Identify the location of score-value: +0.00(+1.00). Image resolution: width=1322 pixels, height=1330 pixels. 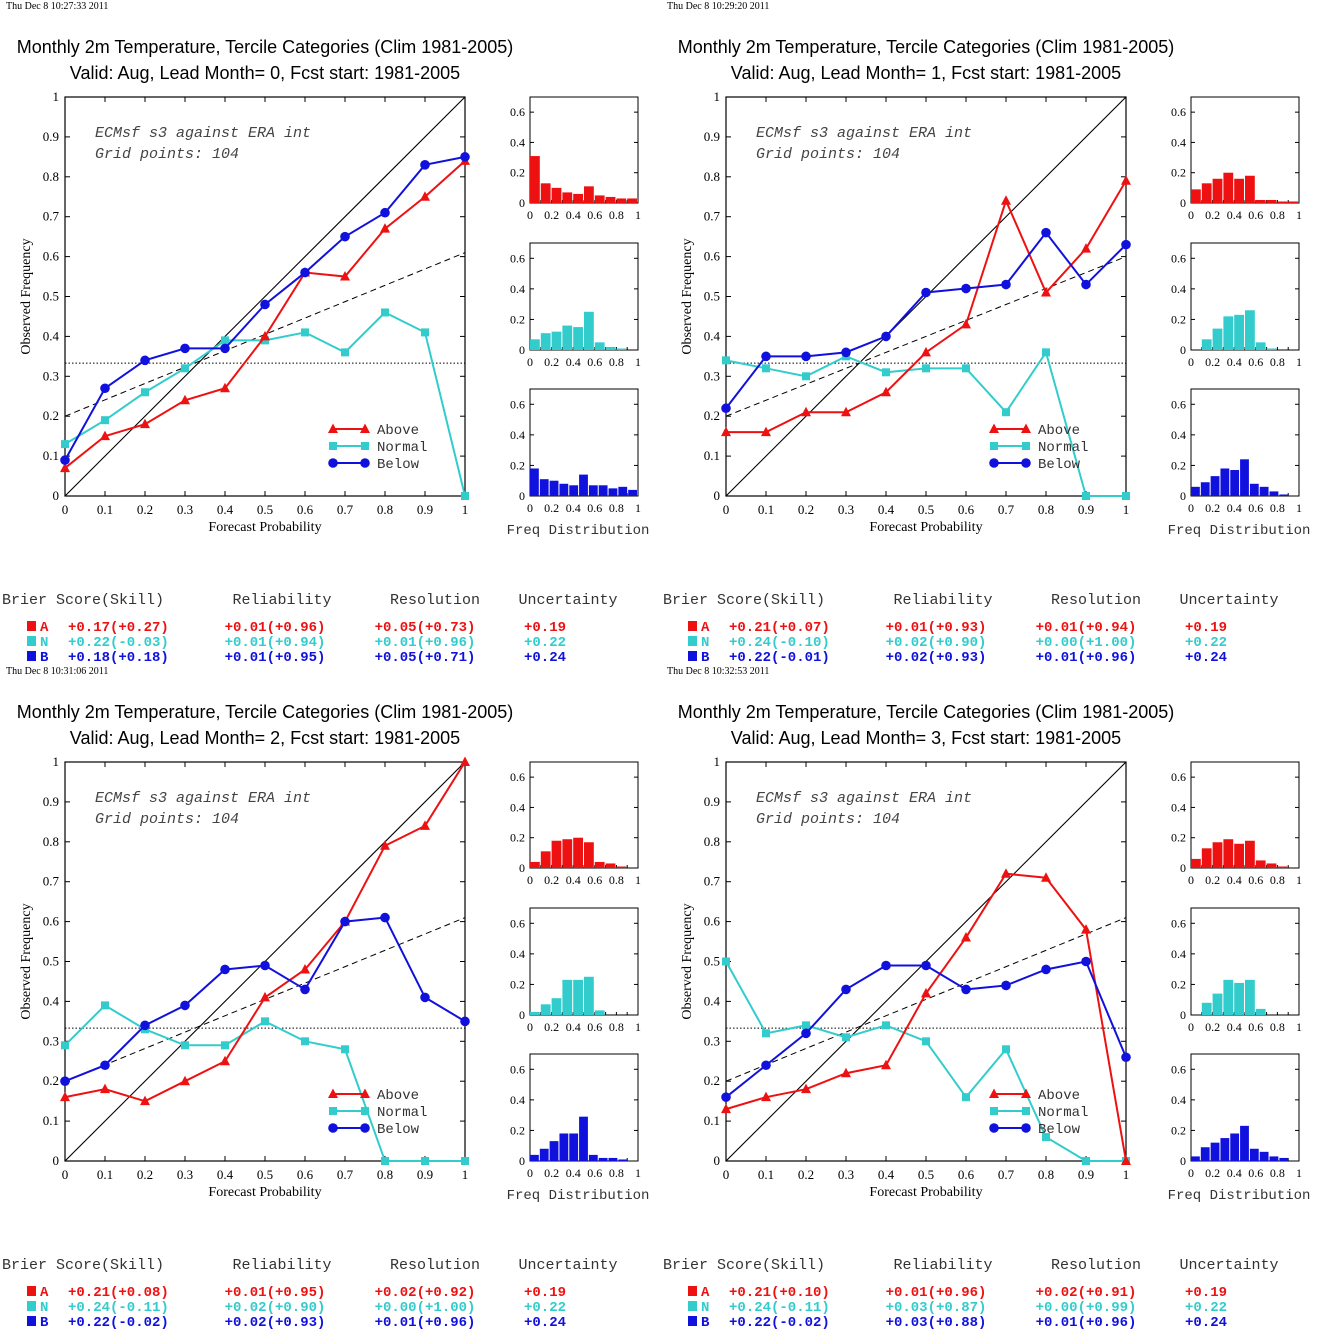
(1086, 643).